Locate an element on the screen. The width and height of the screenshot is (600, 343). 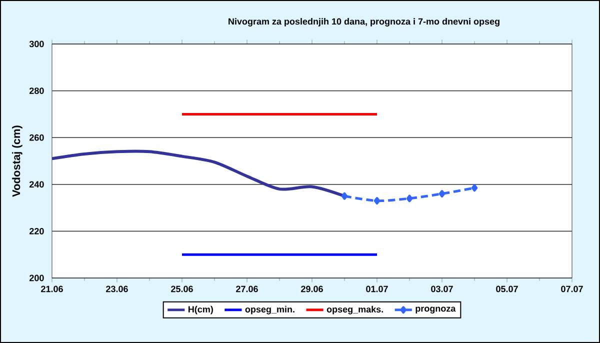
x-tick-label: 01.07 is located at coordinates (377, 289).